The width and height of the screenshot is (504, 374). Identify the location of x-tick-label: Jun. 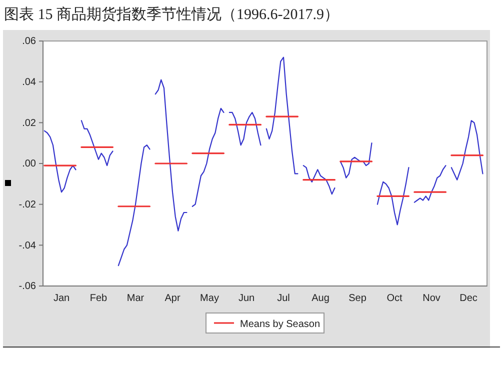
(246, 298).